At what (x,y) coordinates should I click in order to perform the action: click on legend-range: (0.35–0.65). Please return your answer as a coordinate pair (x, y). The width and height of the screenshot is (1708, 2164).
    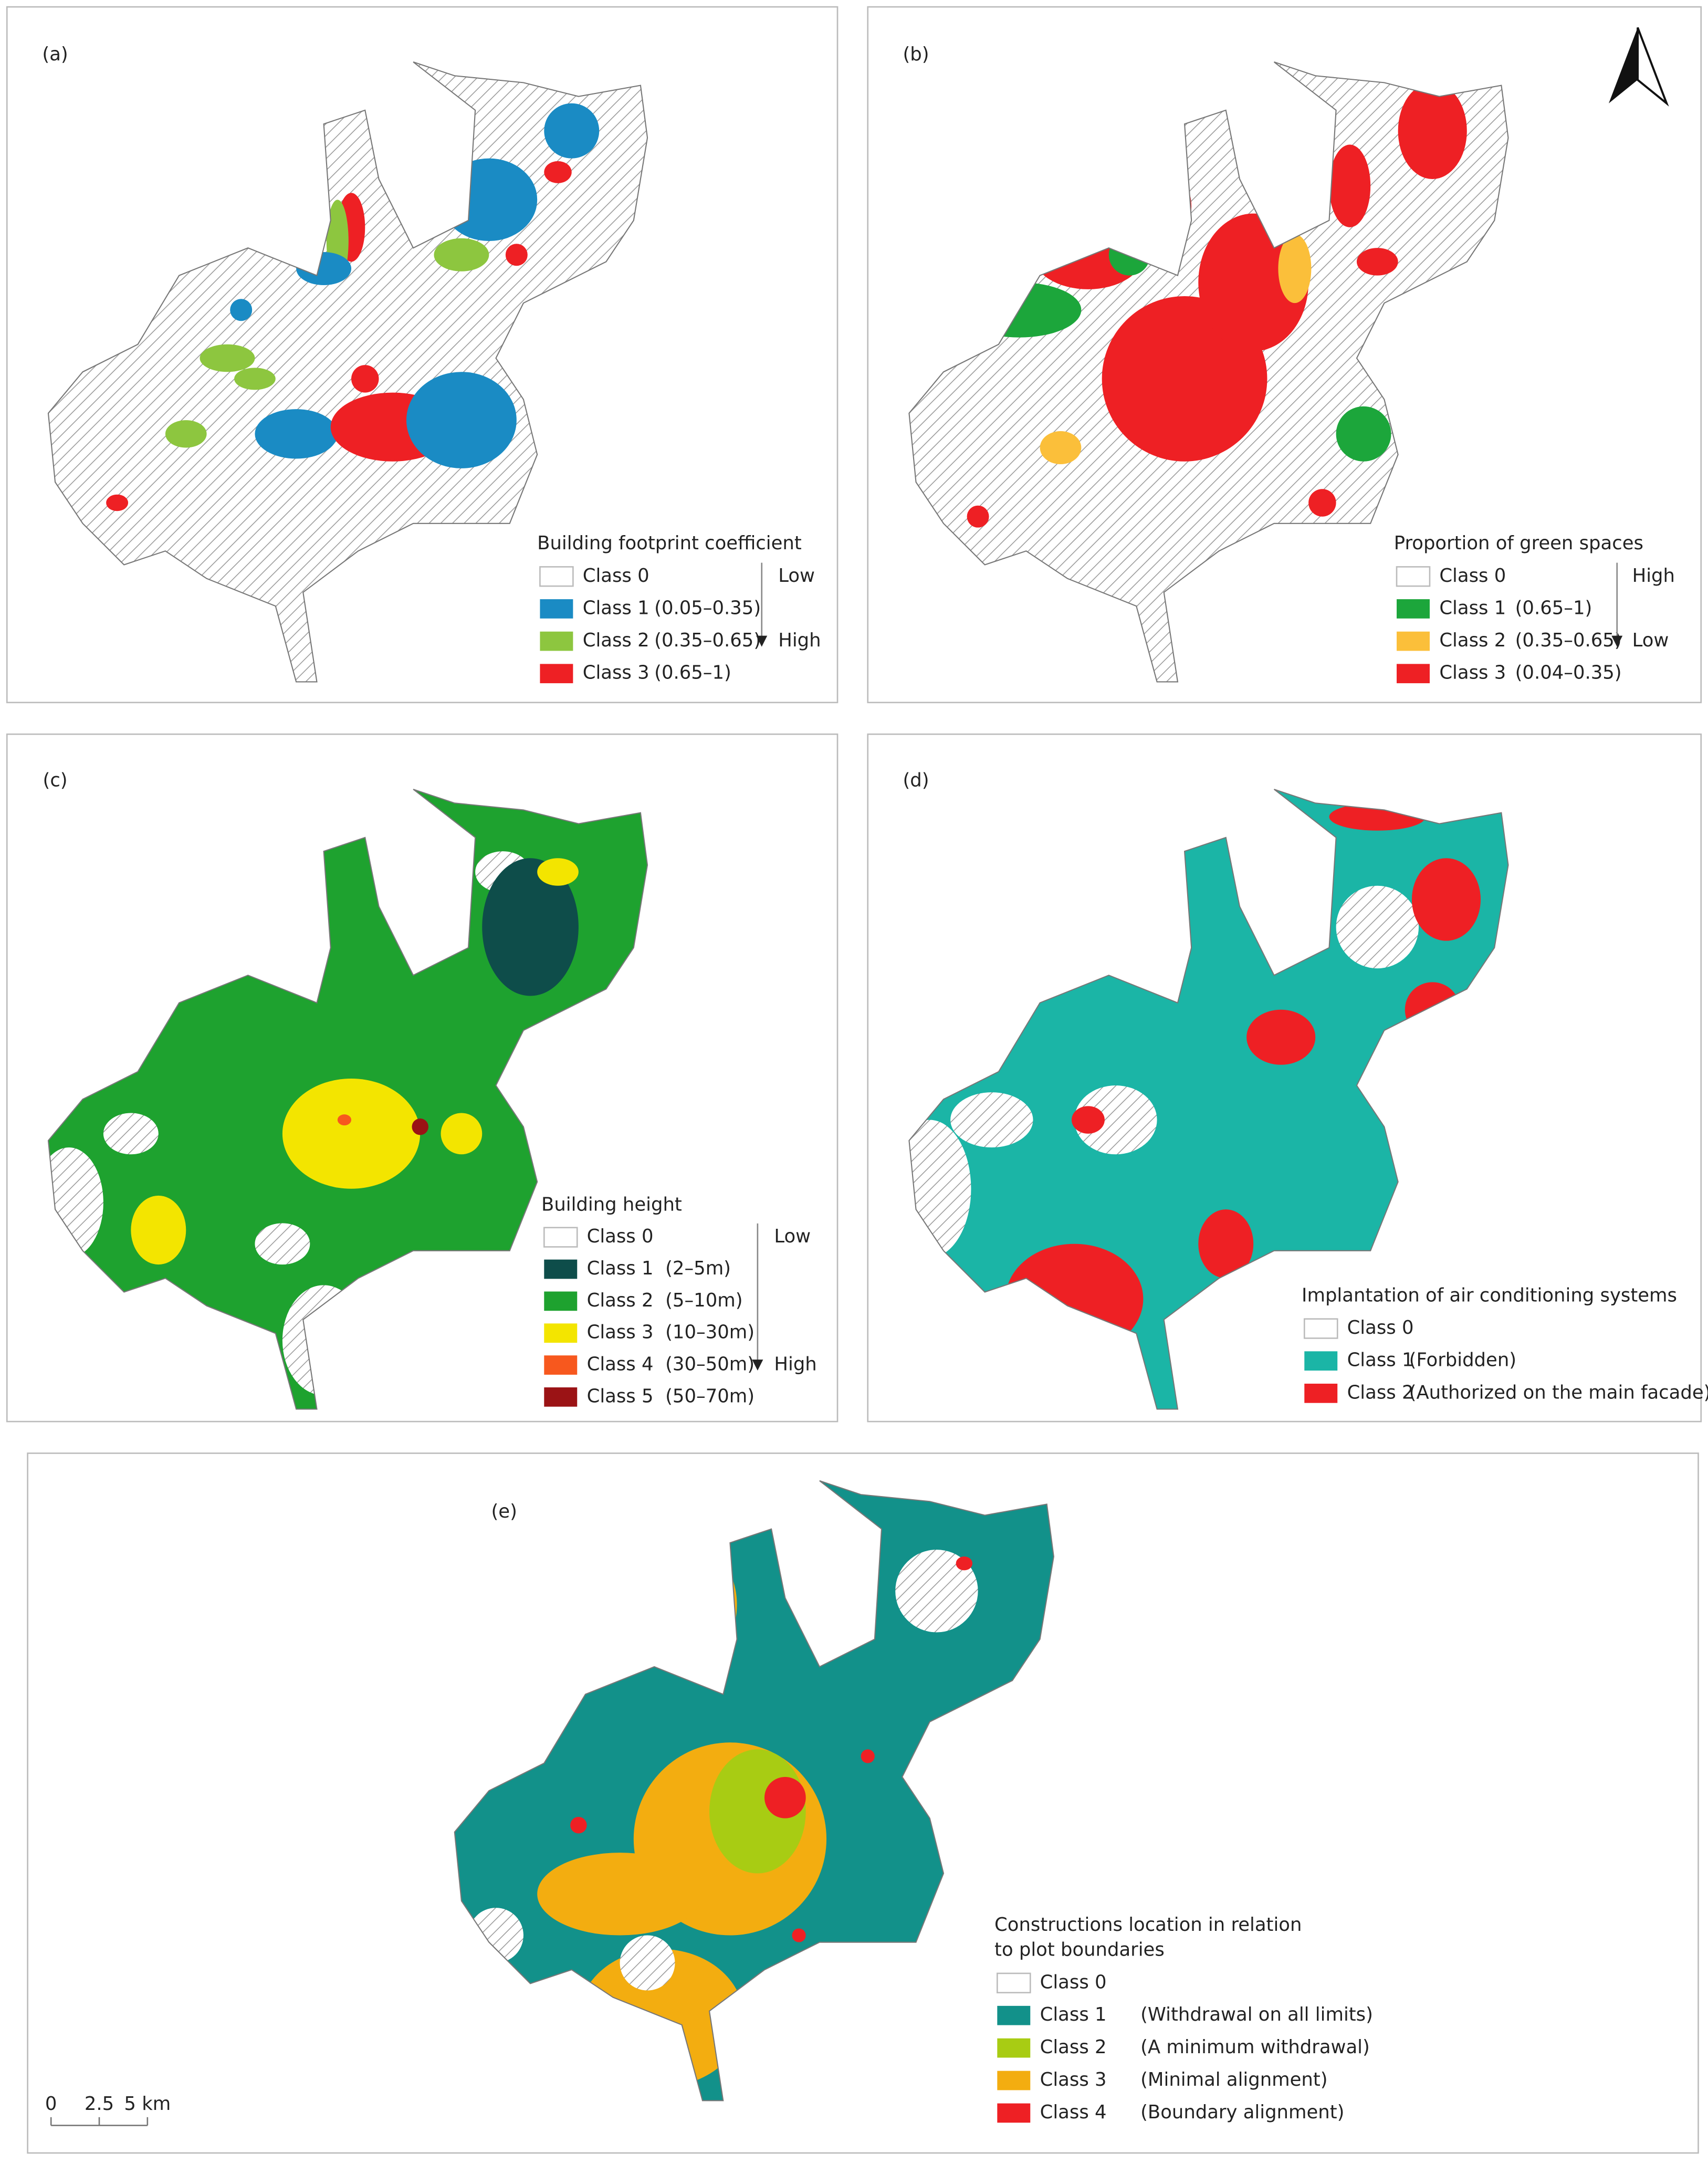
    Looking at the image, I should click on (707, 640).